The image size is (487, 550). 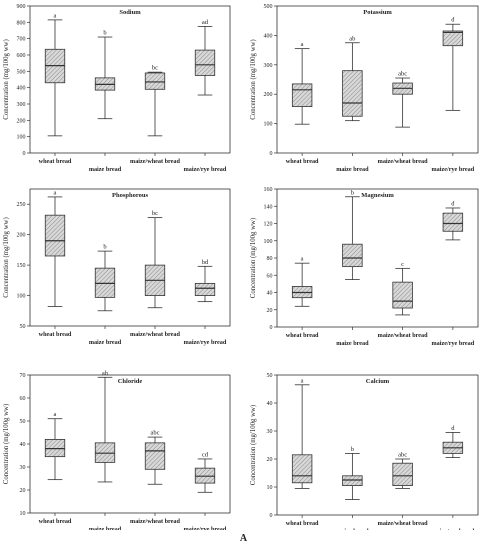 What do you see at coordinates (270, 376) in the screenshot?
I see `y-tick-label: 50` at bounding box center [270, 376].